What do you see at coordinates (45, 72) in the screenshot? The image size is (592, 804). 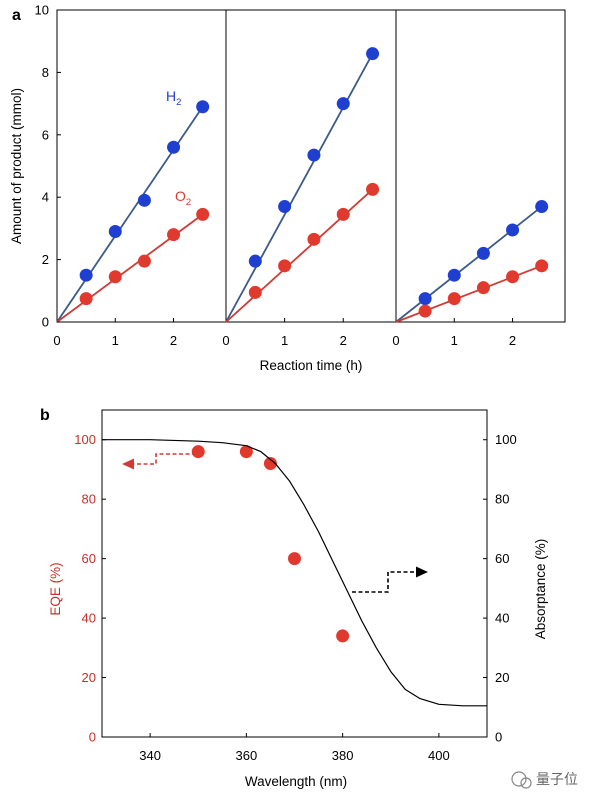 I see `y-tick-label: 8` at bounding box center [45, 72].